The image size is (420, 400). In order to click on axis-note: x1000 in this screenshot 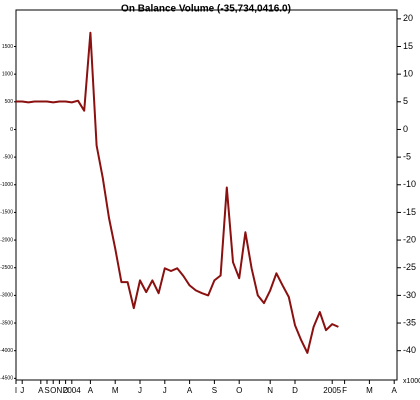, I will do `click(411, 381)`.